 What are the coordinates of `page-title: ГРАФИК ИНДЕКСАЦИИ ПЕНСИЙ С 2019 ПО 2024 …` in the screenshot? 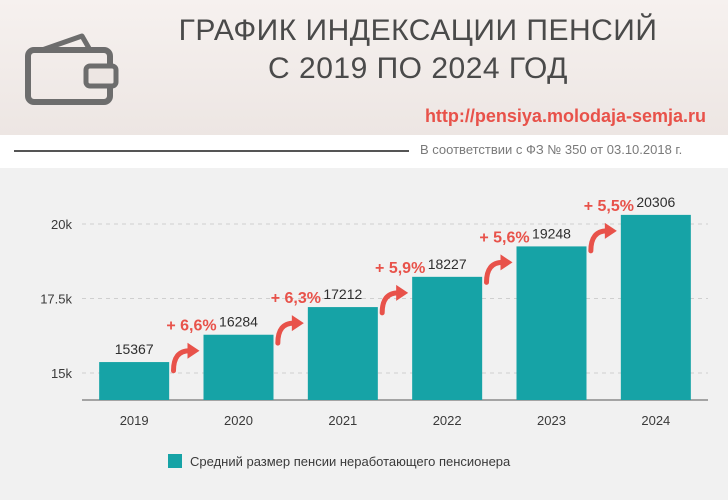 It's located at (418, 50).